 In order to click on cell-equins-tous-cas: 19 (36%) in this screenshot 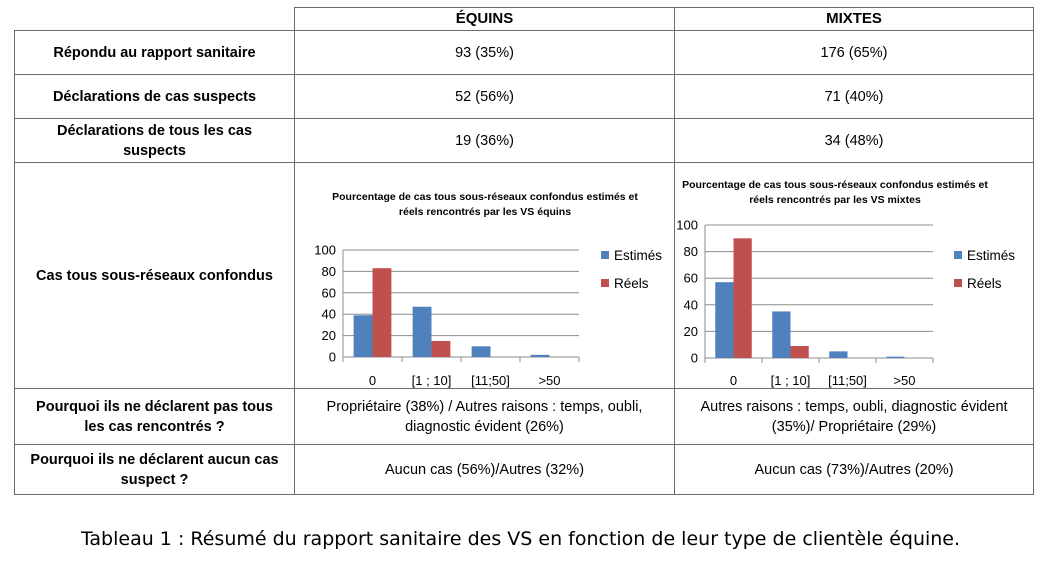, I will do `click(484, 140)`.